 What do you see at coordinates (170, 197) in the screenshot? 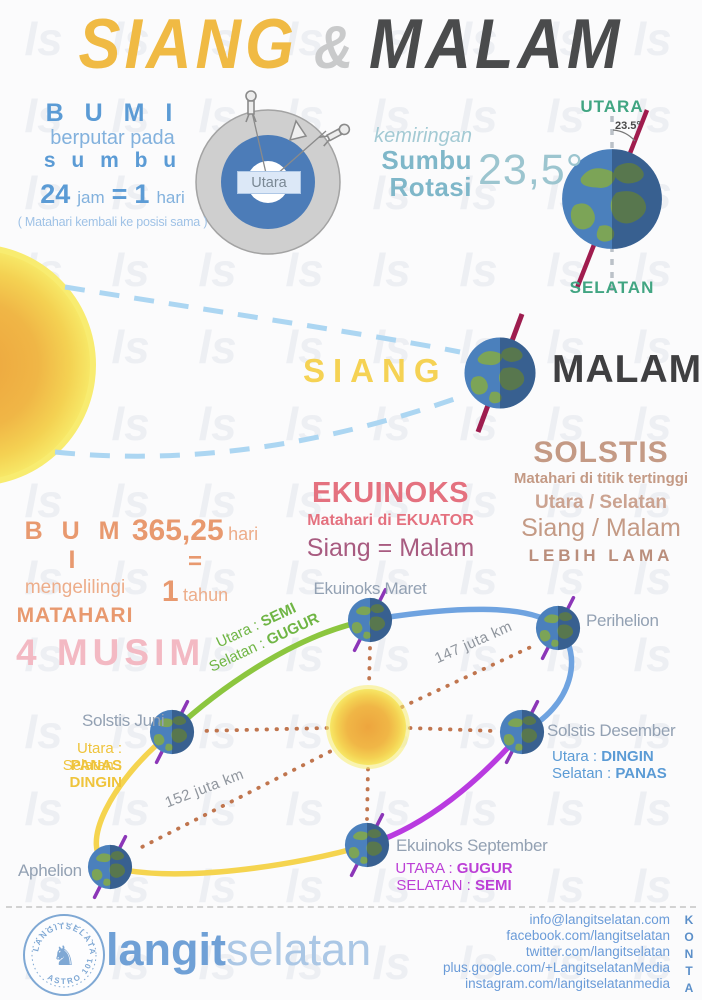
I see `unit-hari: hari` at bounding box center [170, 197].